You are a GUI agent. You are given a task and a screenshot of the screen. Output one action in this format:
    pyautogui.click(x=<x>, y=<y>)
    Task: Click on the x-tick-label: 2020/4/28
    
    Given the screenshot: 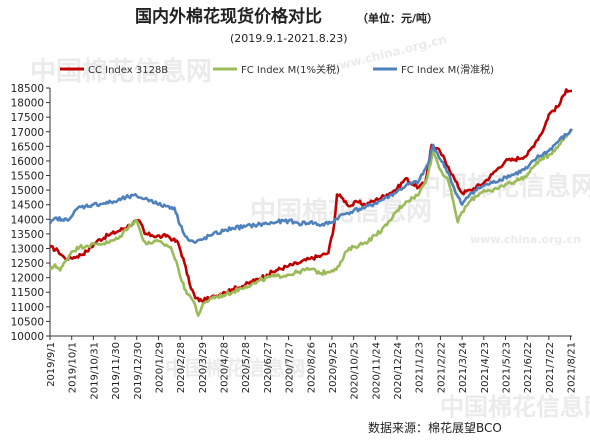 What is the action you would take?
    pyautogui.click(x=225, y=367)
    